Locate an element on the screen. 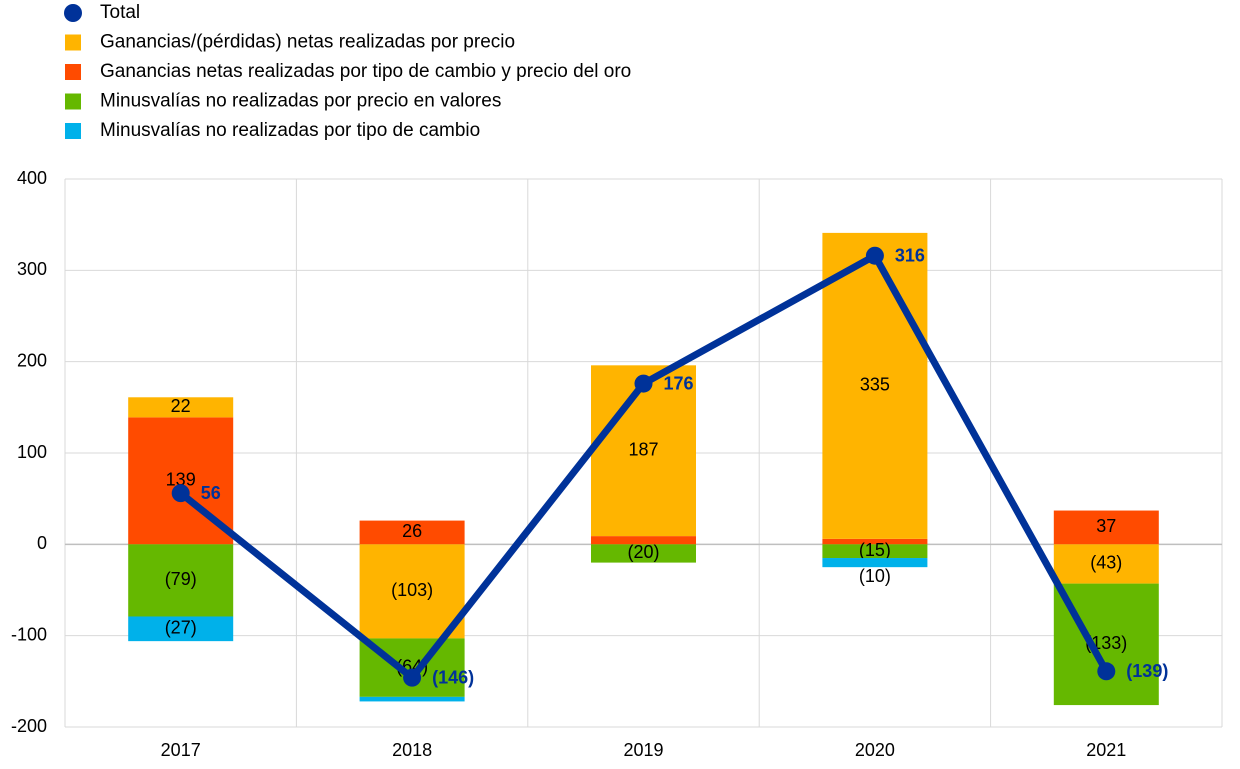 The height and width of the screenshot is (769, 1240). total-label: 176 is located at coordinates (679, 383).